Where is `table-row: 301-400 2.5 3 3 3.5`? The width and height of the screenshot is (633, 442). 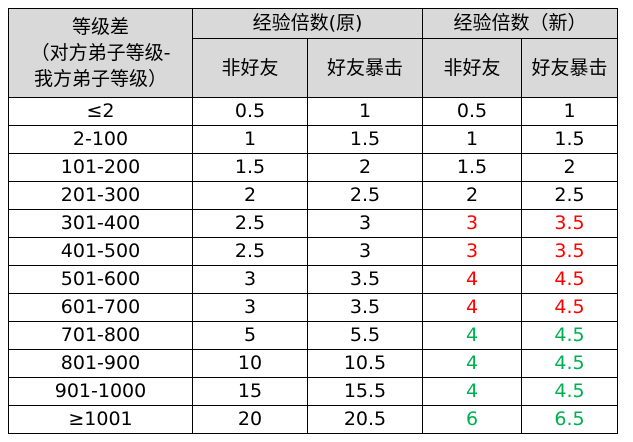
table-row: 301-400 2.5 3 3 3.5 is located at coordinates (313, 223).